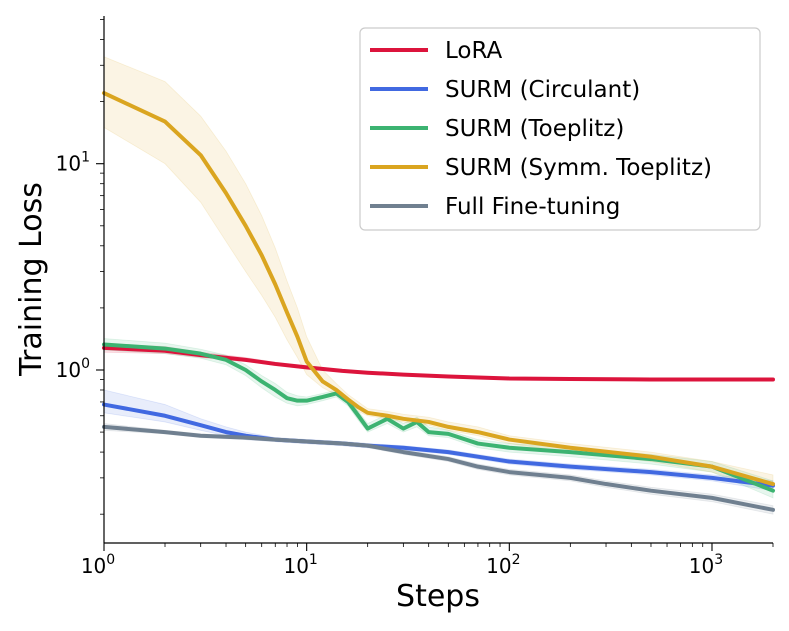 The width and height of the screenshot is (789, 631). Describe the element at coordinates (73, 369) in the screenshot. I see `y-tick-label: 10⁰` at that location.